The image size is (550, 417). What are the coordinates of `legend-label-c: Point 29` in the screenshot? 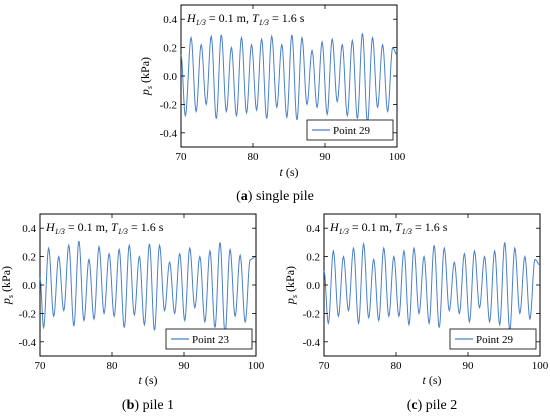 It's located at (494, 340).